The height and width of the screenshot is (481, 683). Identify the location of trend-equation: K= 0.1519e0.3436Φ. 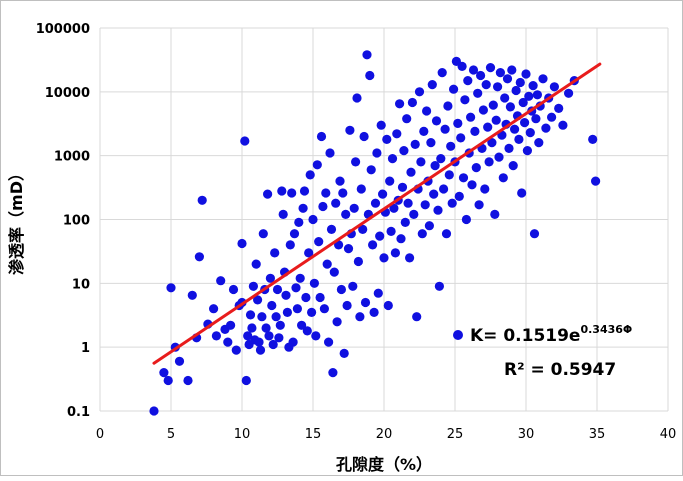
(551, 334).